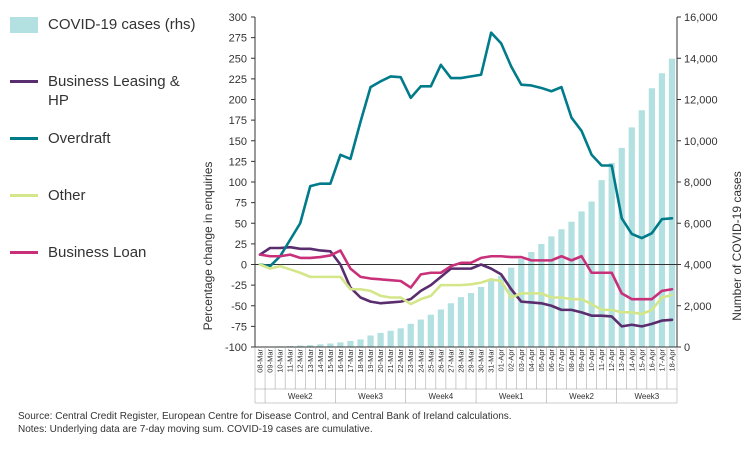 This screenshot has width=756, height=450. What do you see at coordinates (581, 360) in the screenshot?
I see `x-tick-label: 09-Apr` at bounding box center [581, 360].